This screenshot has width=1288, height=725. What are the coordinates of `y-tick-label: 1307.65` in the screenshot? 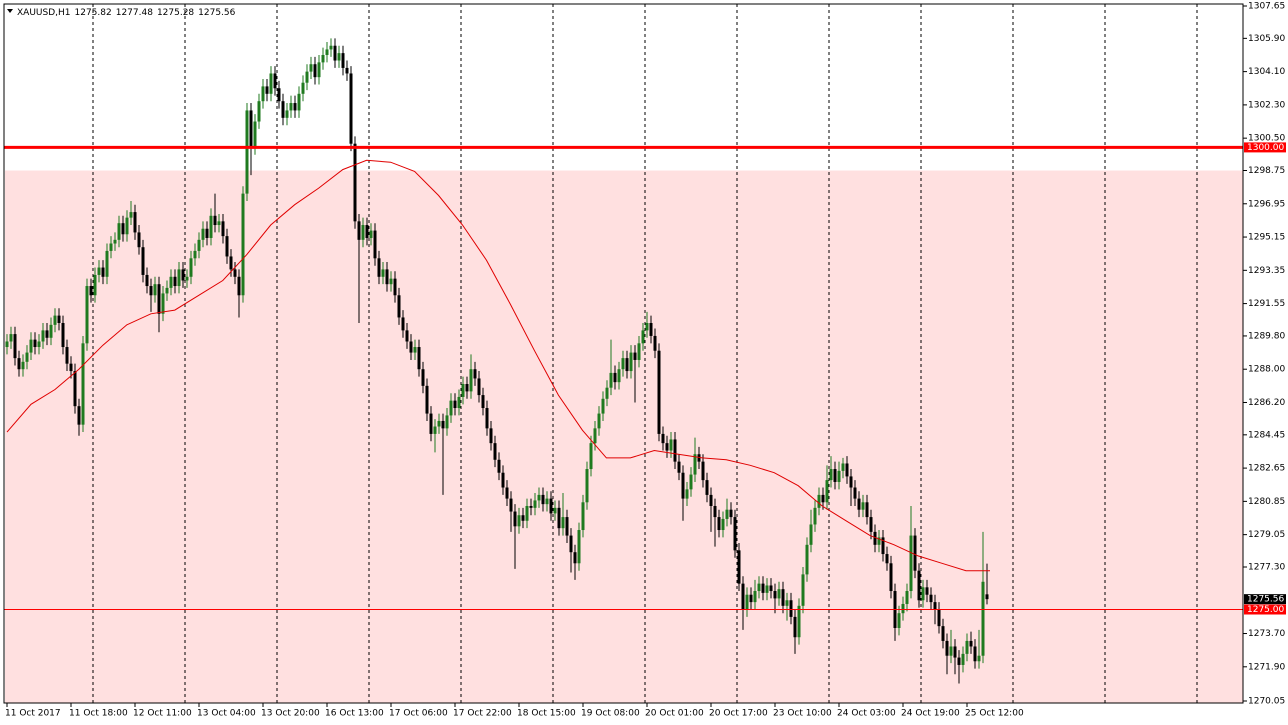 It's located at (1266, 7).